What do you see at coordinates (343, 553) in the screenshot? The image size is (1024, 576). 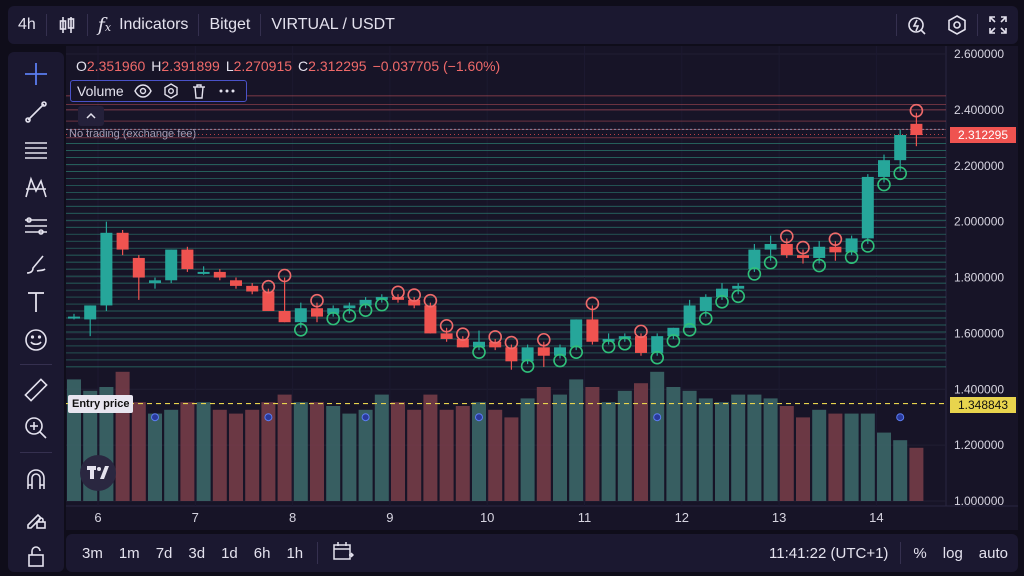 I see `calendar-icon` at bounding box center [343, 553].